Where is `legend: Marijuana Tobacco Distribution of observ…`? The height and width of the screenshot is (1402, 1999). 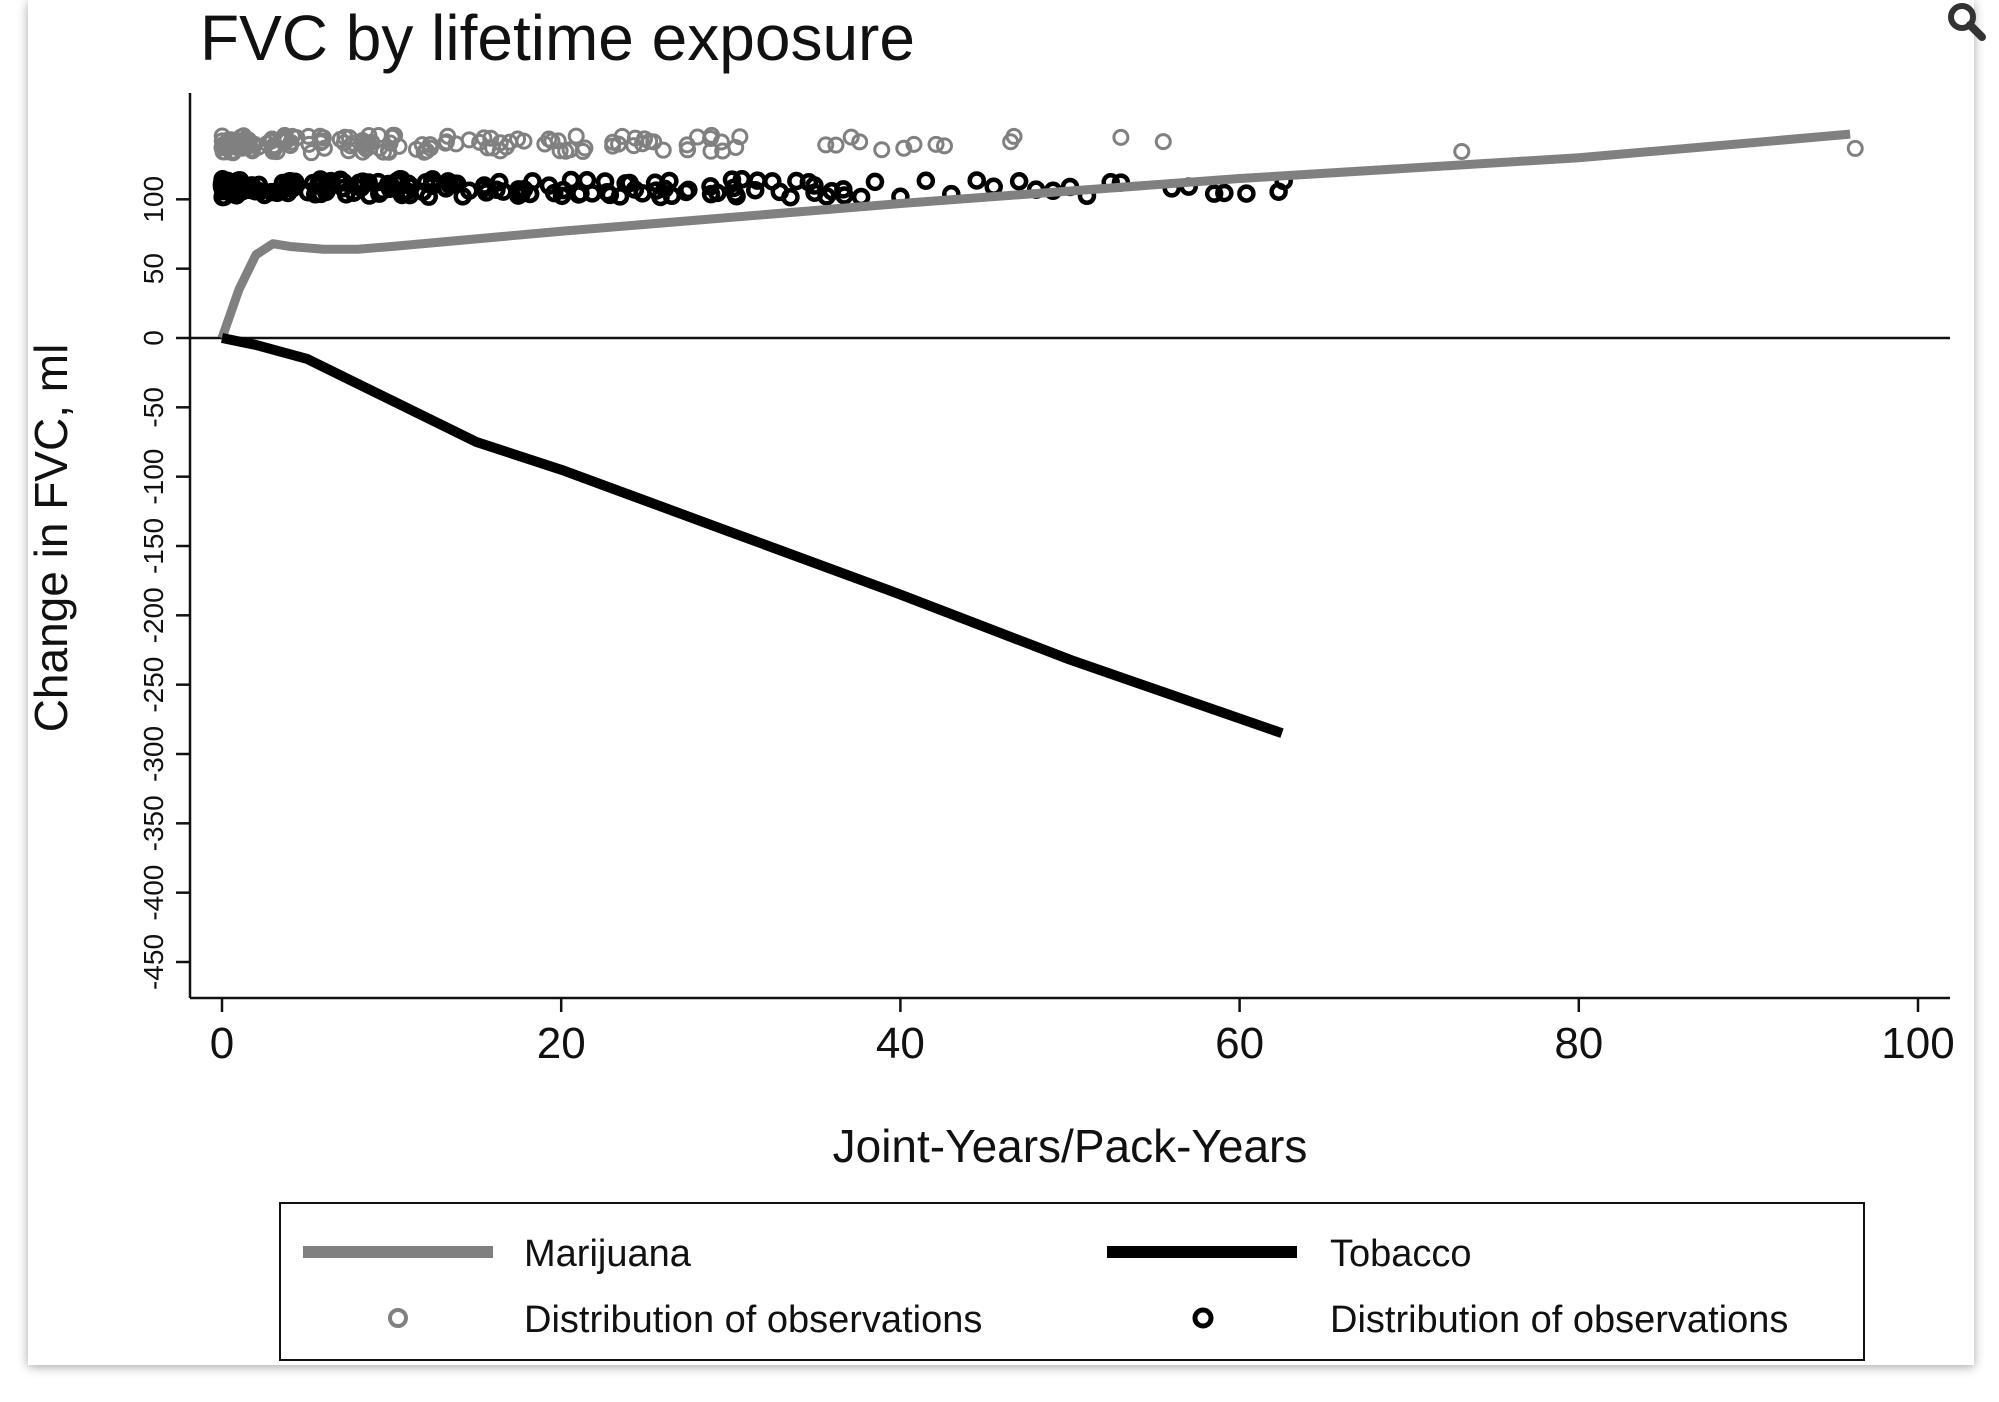 legend: Marijuana Tobacco Distribution of observ… is located at coordinates (1072, 1281).